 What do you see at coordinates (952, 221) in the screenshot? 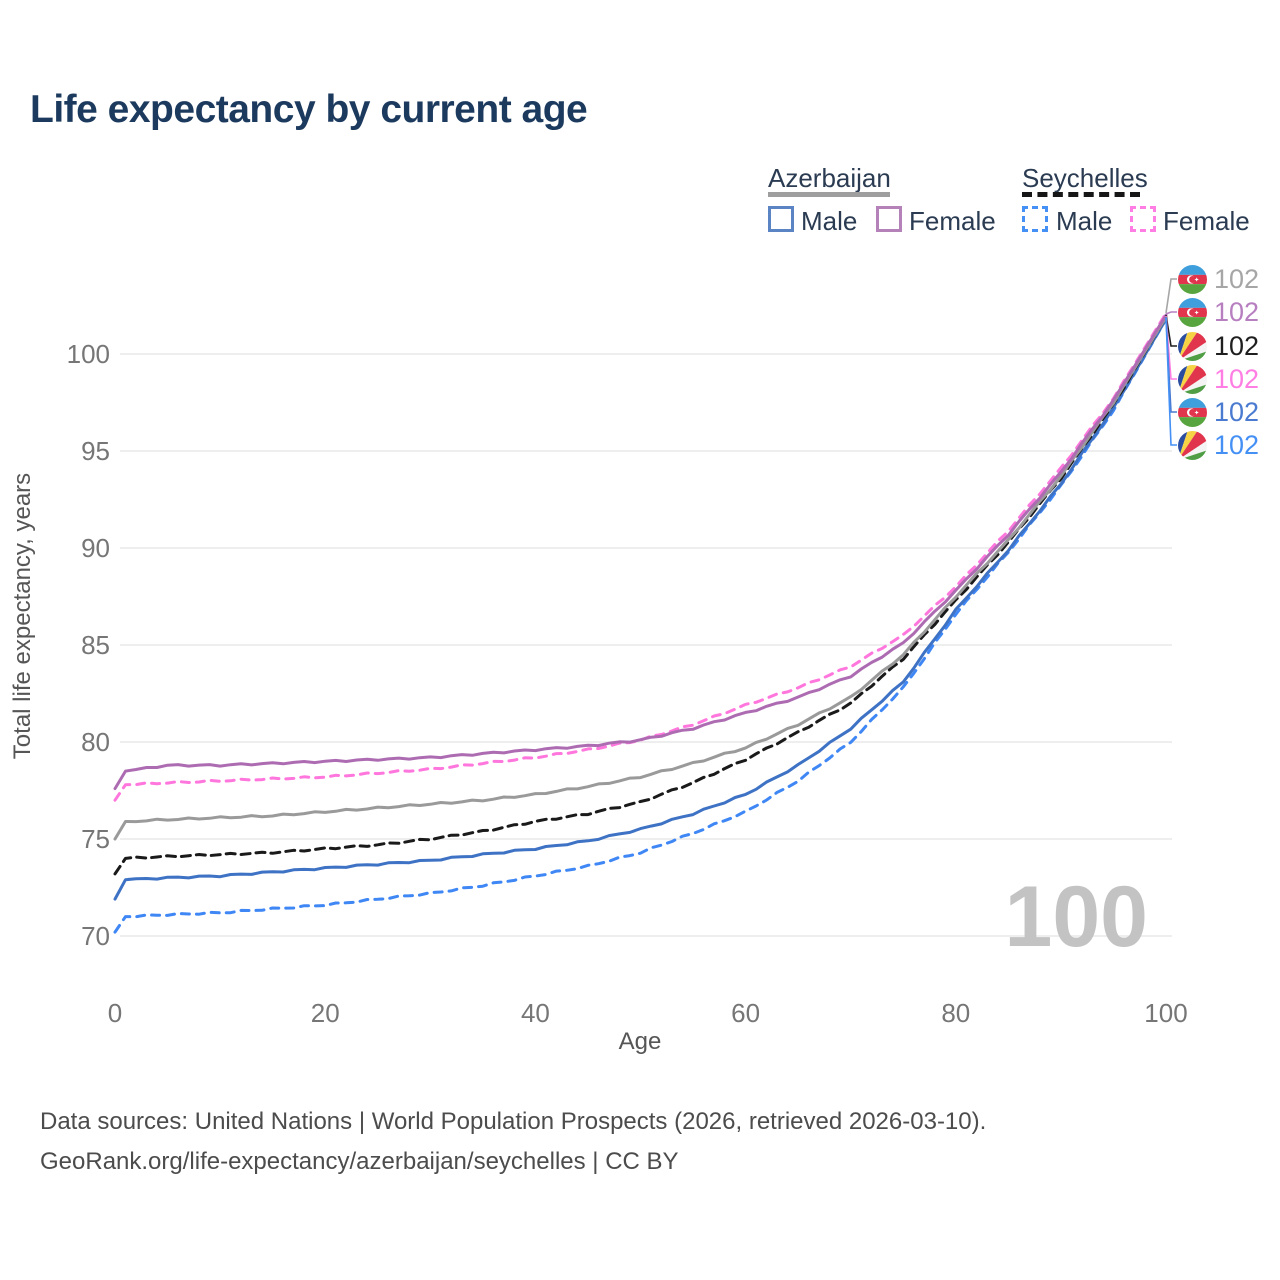
I see `legend-label-azerbaijan-female: Female` at bounding box center [952, 221].